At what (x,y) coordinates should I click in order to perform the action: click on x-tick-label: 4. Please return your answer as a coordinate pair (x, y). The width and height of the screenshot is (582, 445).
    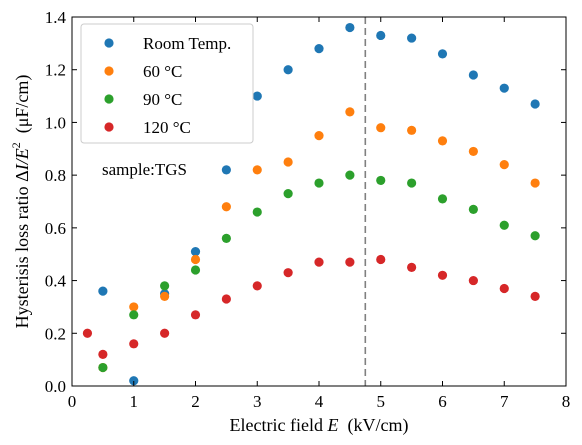
    Looking at the image, I should click on (319, 401).